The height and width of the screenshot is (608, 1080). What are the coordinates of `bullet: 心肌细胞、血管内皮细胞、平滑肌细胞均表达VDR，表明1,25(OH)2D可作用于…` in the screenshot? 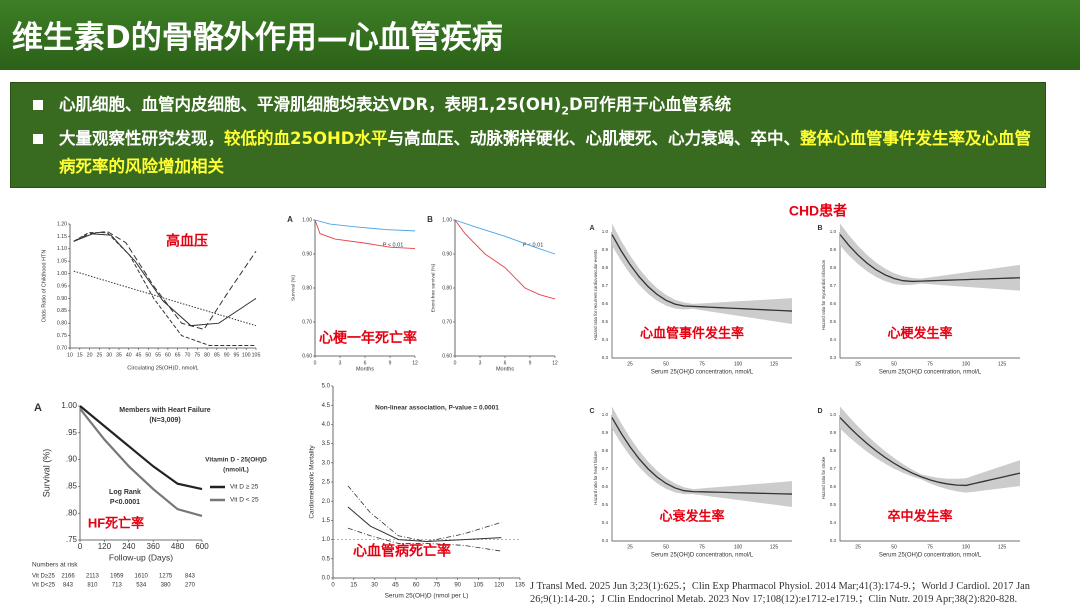 It's located at (532, 108).